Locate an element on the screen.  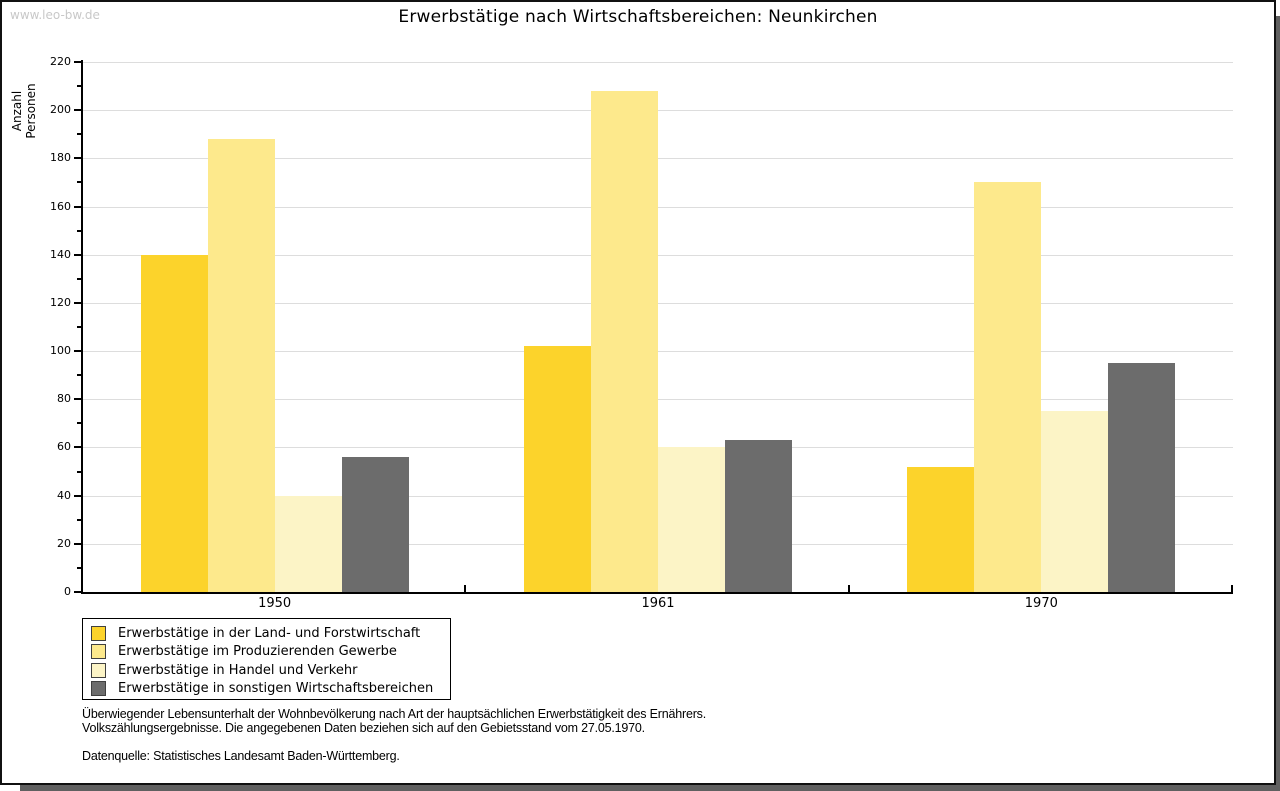
y-axis-label: Anzahl Personen is located at coordinates (24, 111).